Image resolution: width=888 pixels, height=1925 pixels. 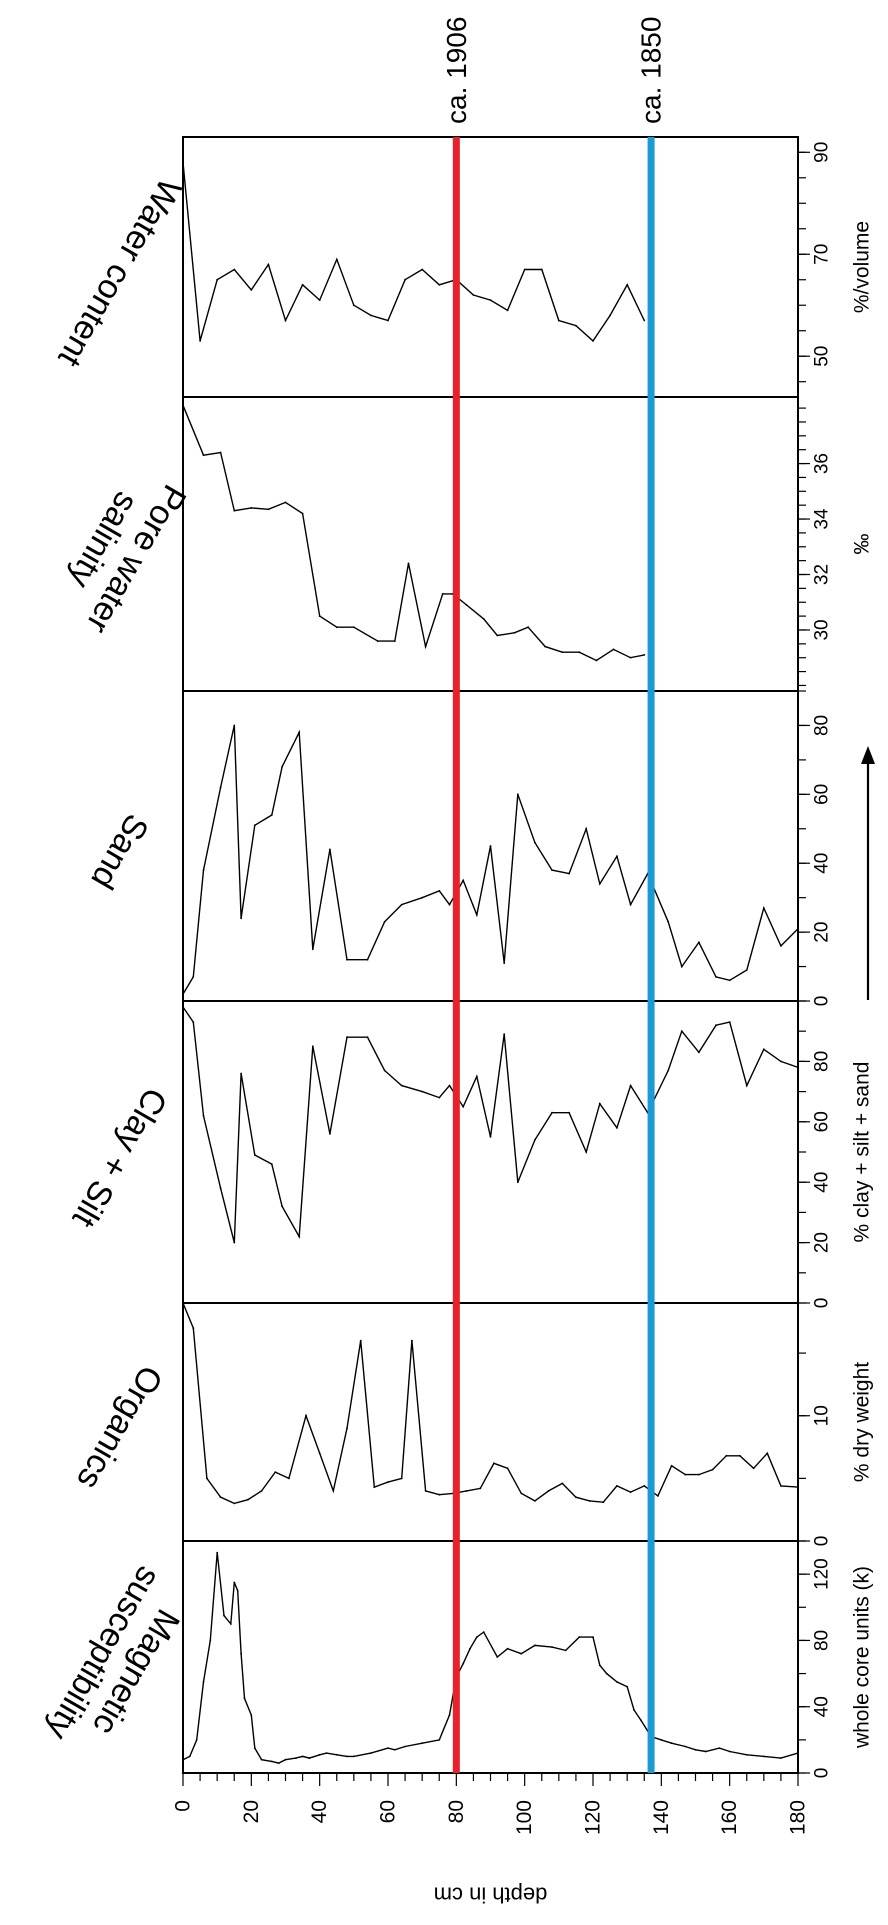 I want to click on tick-label: 0, so click(x=822, y=1773).